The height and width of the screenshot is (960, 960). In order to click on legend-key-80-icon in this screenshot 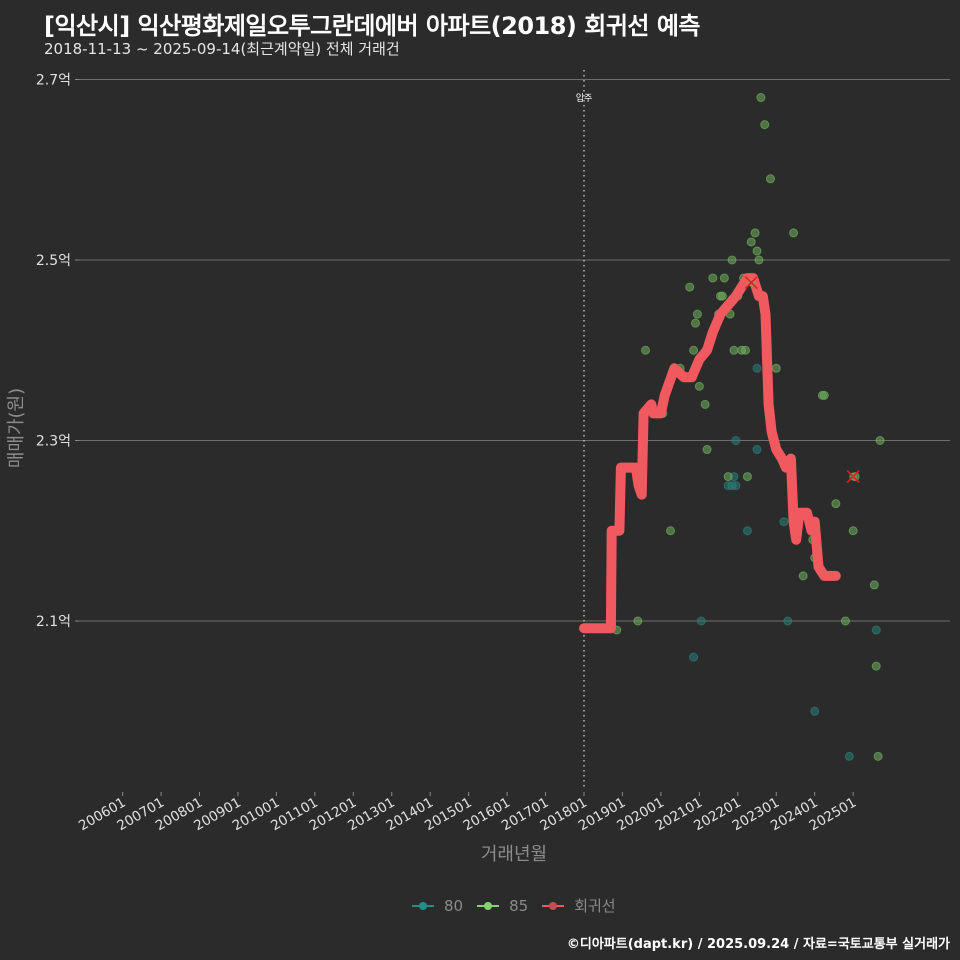, I will do `click(423, 906)`.